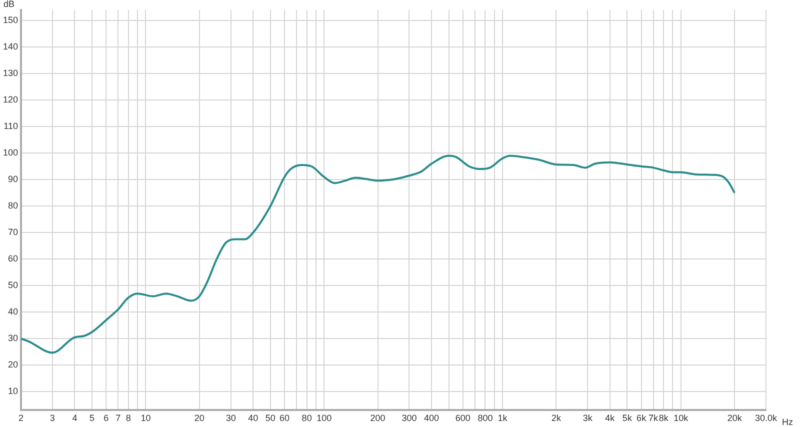 This screenshot has width=800, height=427. What do you see at coordinates (503, 418) in the screenshot?
I see `x-tick-label: 1k` at bounding box center [503, 418].